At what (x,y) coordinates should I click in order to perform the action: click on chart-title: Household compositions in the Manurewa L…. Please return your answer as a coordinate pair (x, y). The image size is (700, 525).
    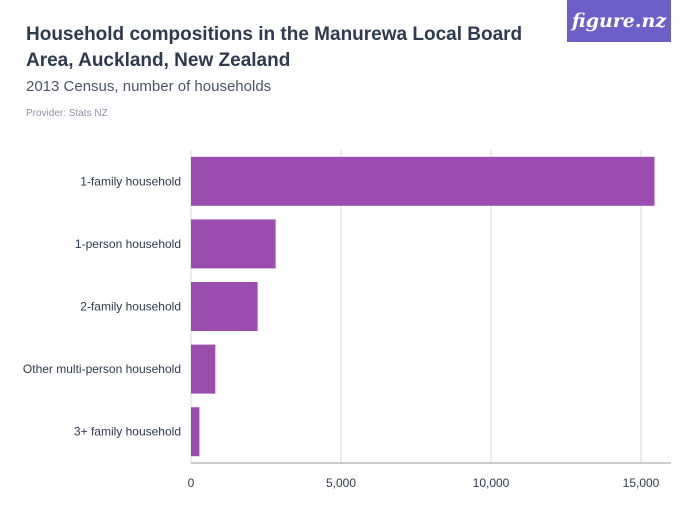
    Looking at the image, I should click on (274, 47).